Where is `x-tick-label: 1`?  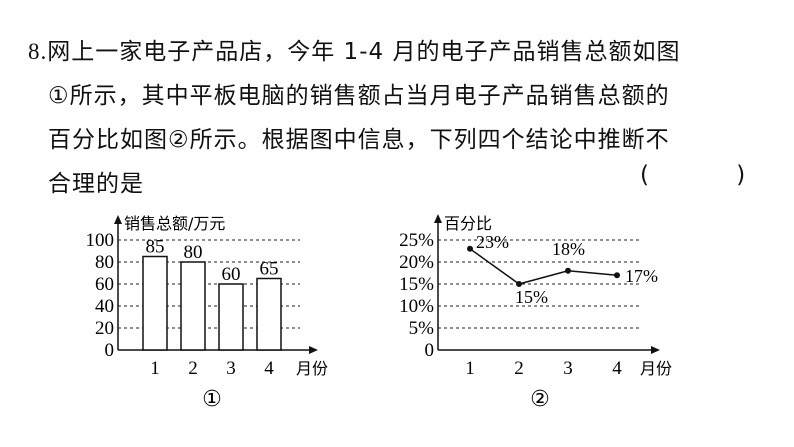
x-tick-label: 1 is located at coordinates (155, 368).